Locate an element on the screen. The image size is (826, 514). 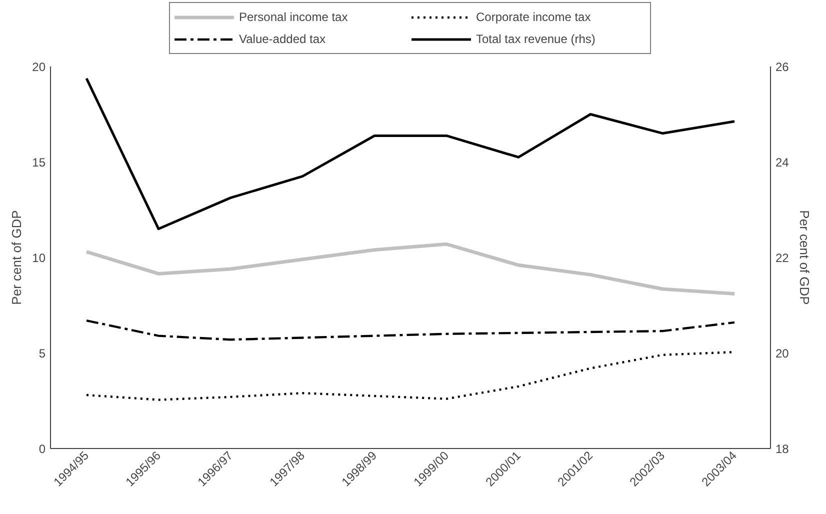
y-tick-label: 20 is located at coordinates (39, 67).